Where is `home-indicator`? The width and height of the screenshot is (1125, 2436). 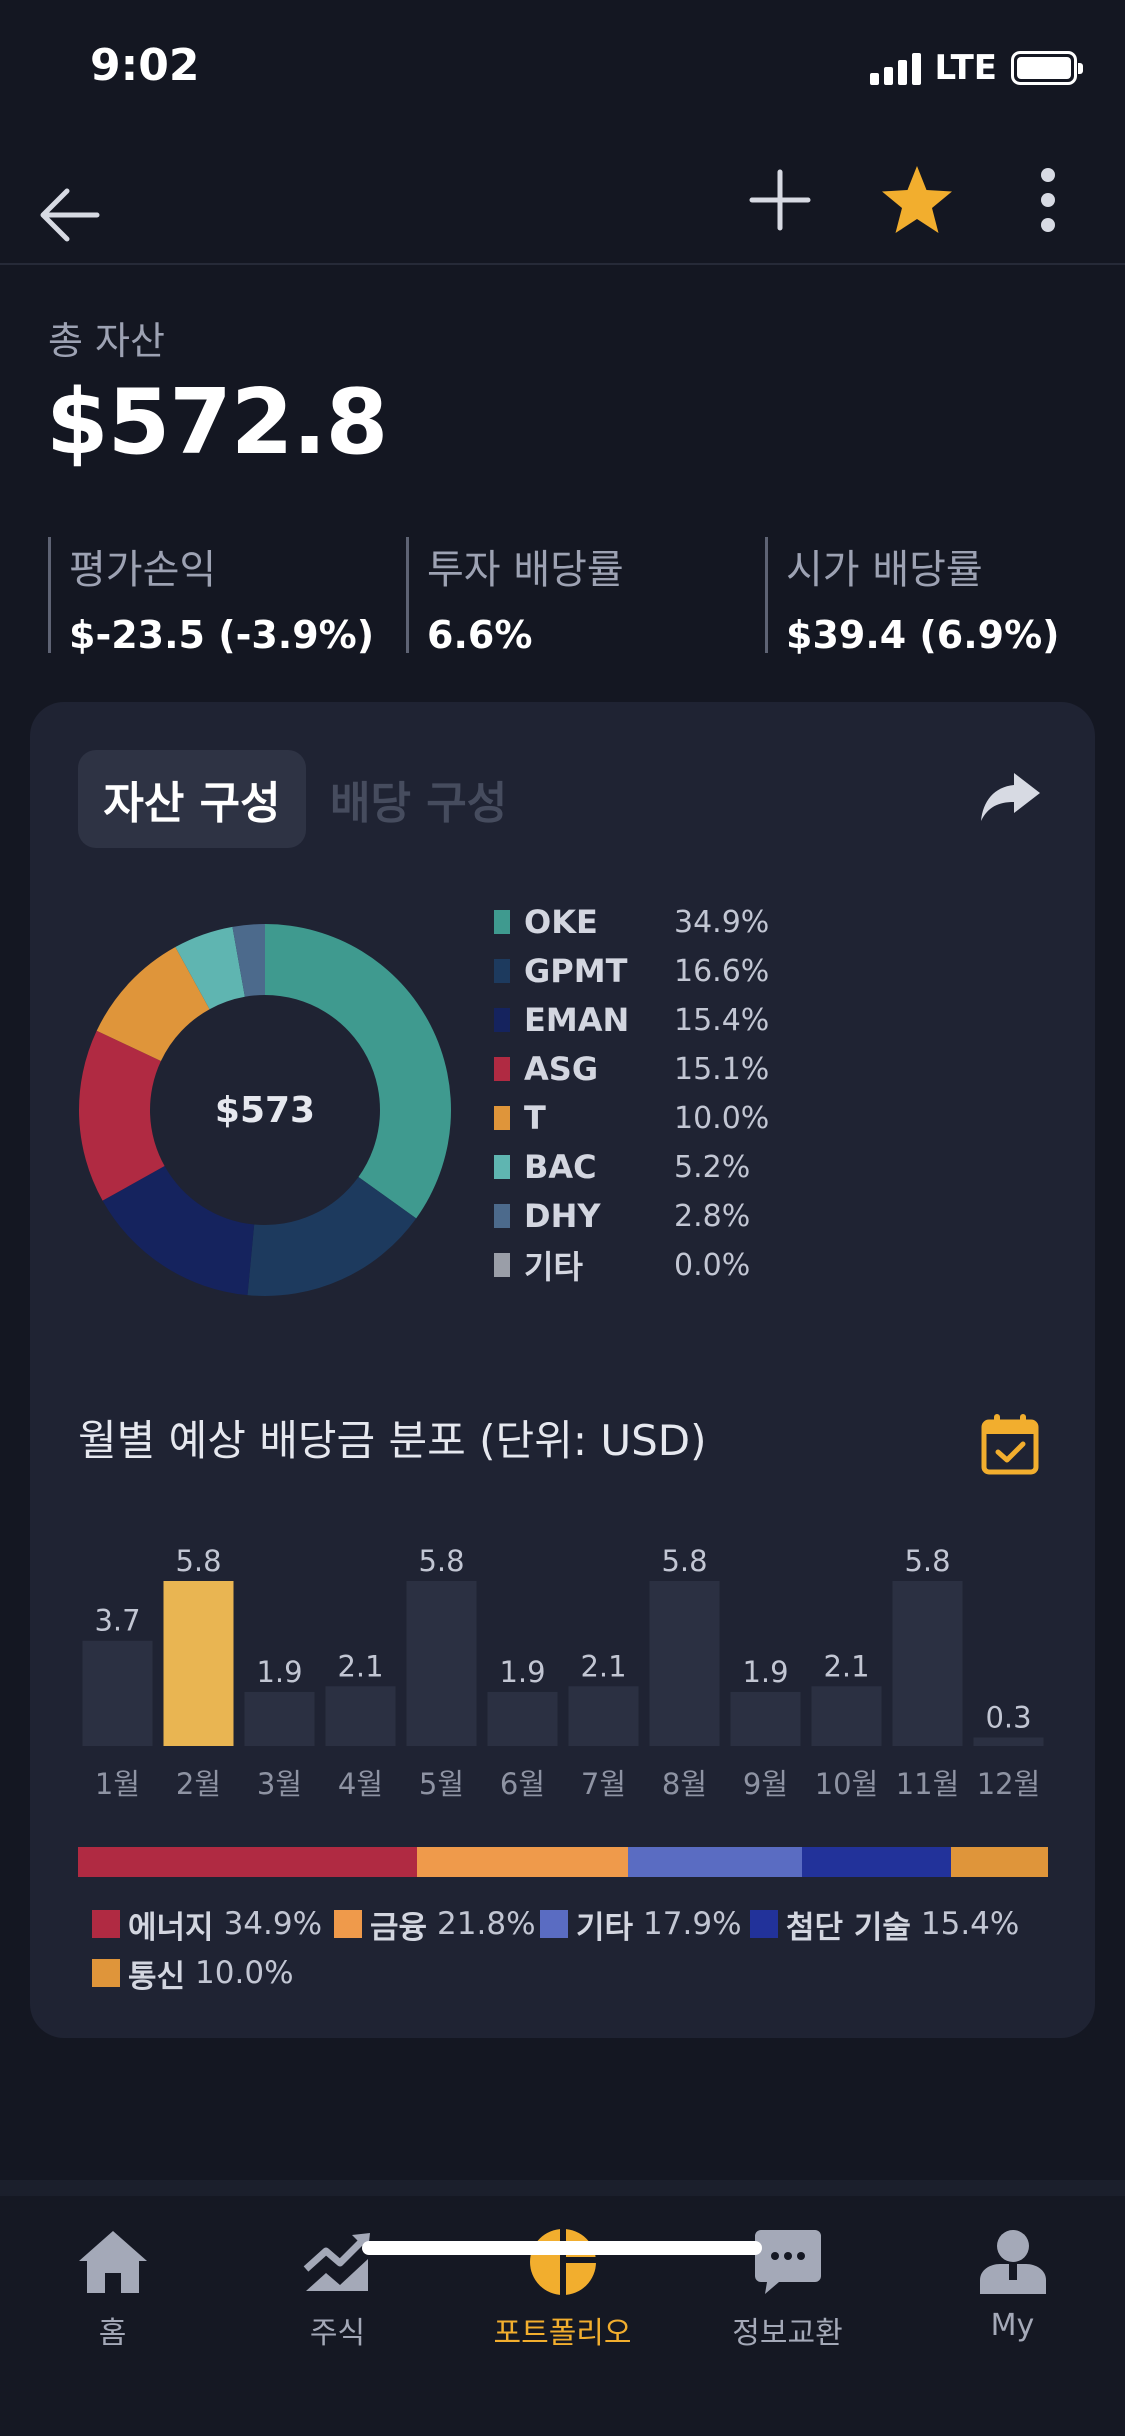
home-indicator is located at coordinates (562, 2248).